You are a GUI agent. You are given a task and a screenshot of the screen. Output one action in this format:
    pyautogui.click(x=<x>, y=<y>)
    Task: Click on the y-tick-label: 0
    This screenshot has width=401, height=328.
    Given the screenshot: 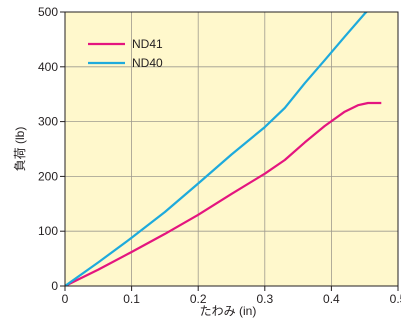 What is the action you would take?
    pyautogui.click(x=54, y=286)
    